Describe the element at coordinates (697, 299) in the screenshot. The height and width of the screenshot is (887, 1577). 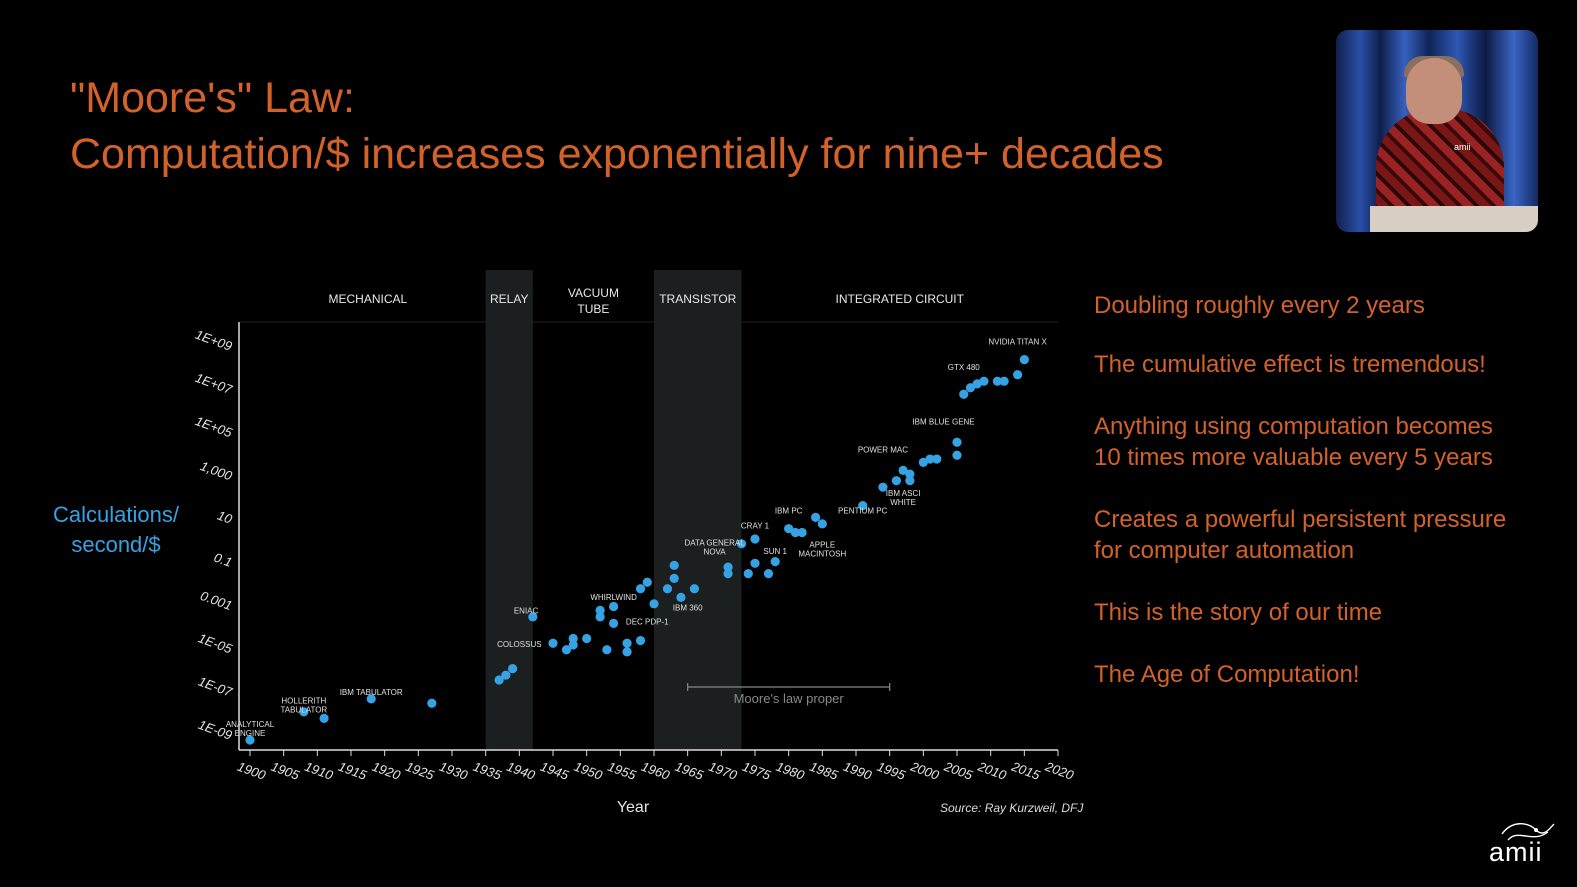
I see `era-label-3: TRANSISTOR` at that location.